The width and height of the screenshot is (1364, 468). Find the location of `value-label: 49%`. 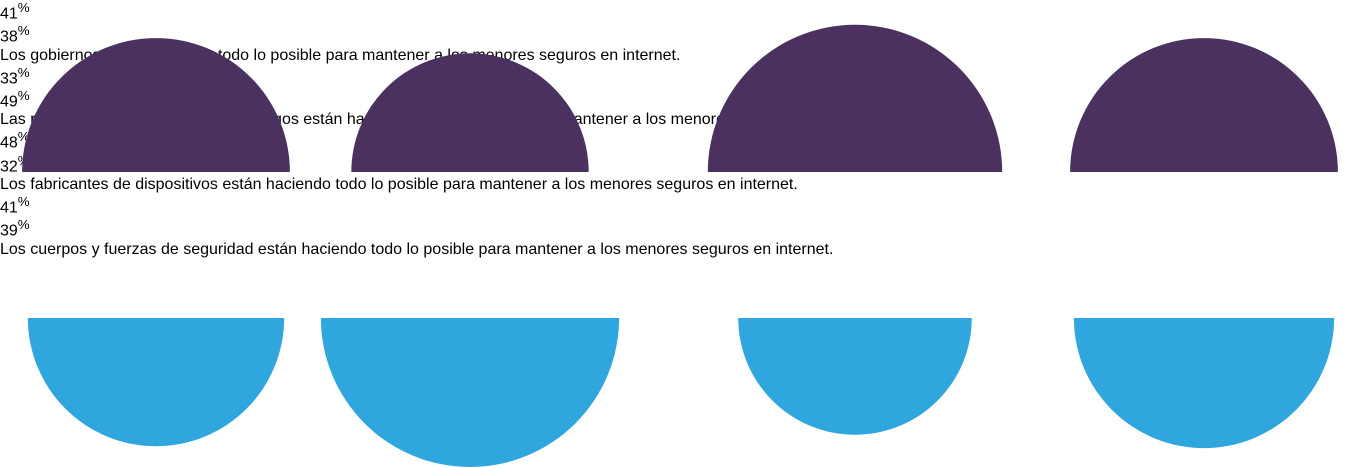

value-label: 49% is located at coordinates (682, 99).